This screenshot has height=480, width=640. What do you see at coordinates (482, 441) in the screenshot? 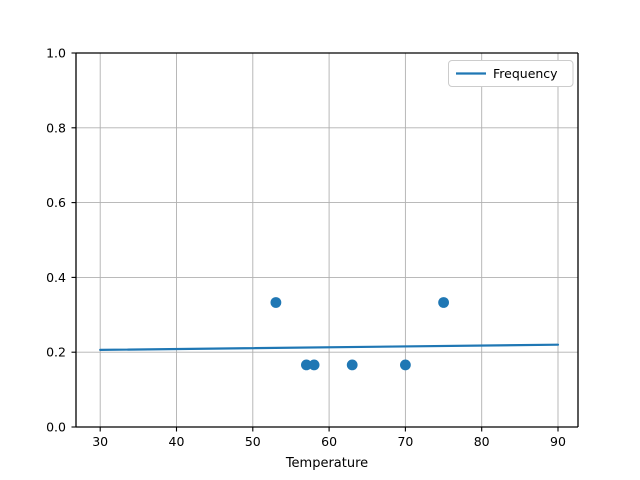
I see `x-tick-label: 80` at bounding box center [482, 441].